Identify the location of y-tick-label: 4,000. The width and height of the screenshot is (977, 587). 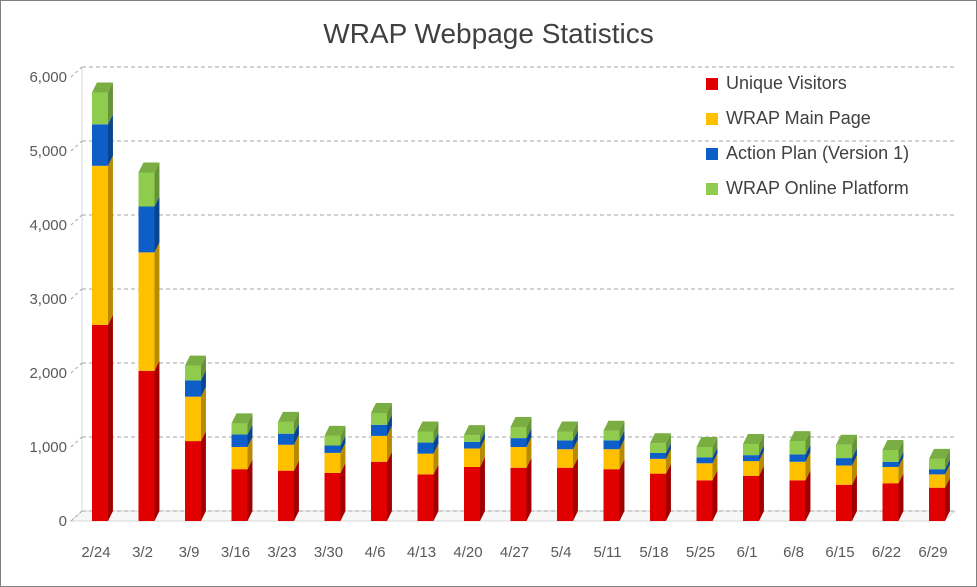
(48, 225).